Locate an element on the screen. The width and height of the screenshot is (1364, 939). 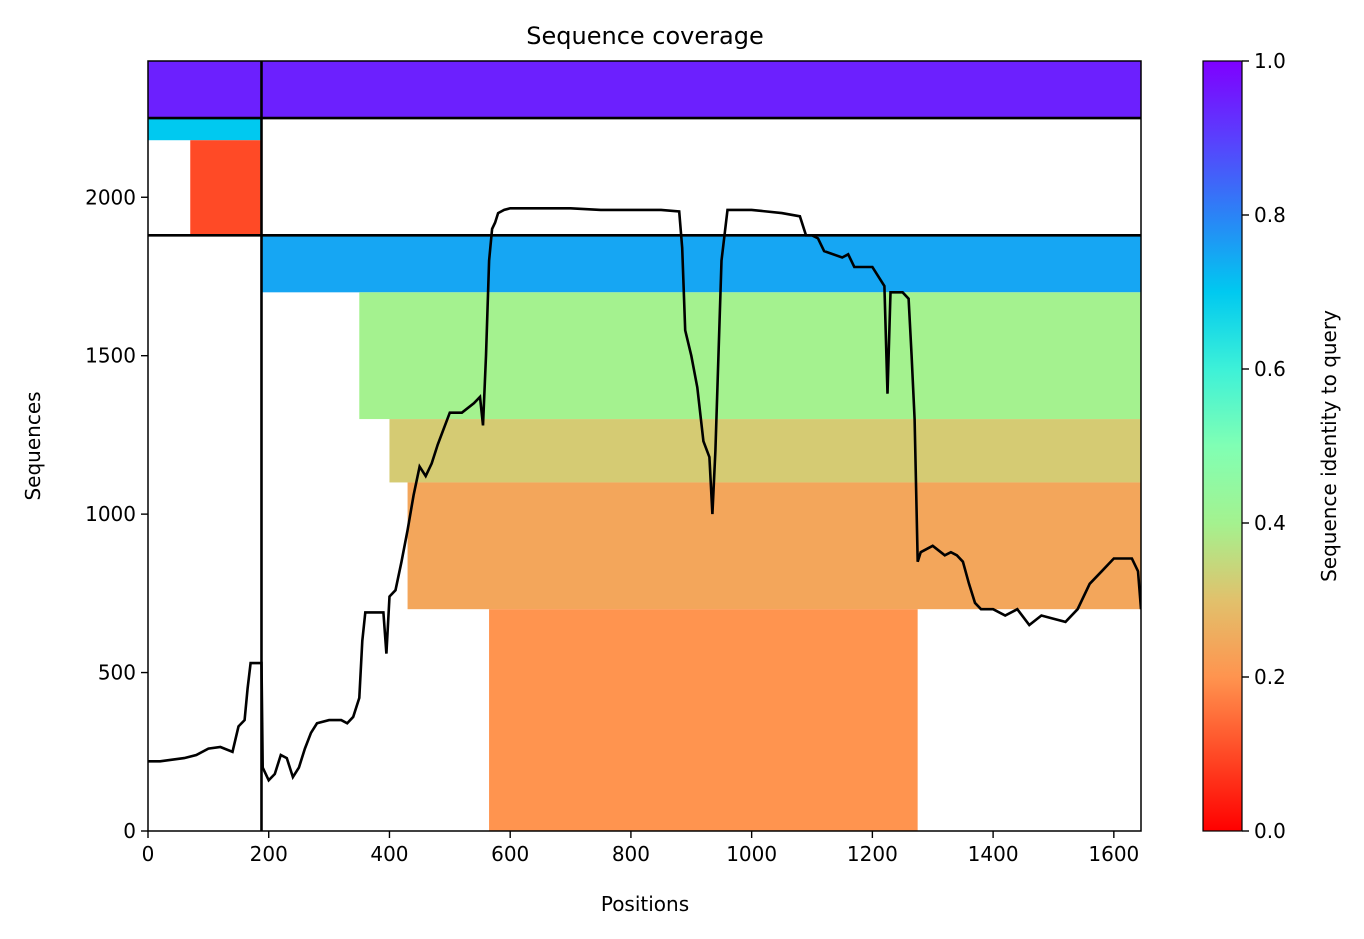
colorbar-tick-label: 0.4 is located at coordinates (1270, 523).